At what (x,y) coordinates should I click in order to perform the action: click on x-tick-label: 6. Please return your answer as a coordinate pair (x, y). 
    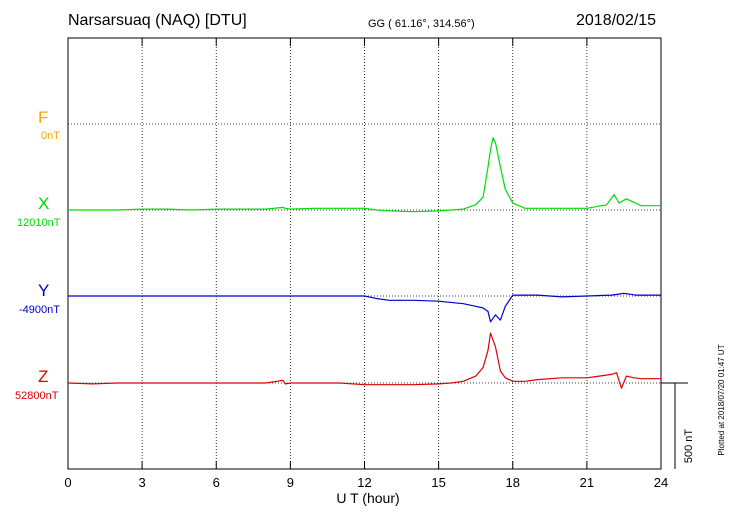
    Looking at the image, I should click on (216, 482).